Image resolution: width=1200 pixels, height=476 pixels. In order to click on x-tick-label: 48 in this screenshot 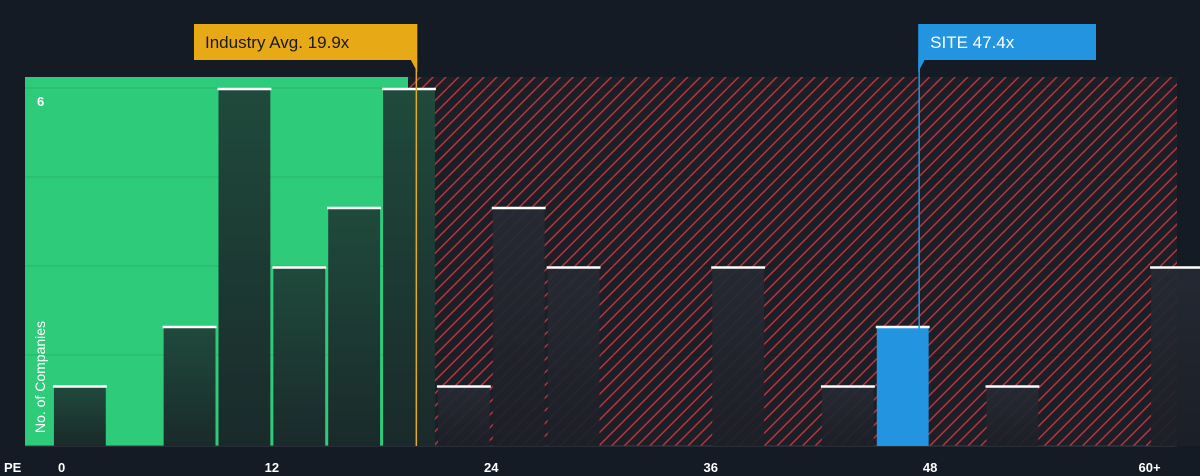, I will do `click(930, 467)`.